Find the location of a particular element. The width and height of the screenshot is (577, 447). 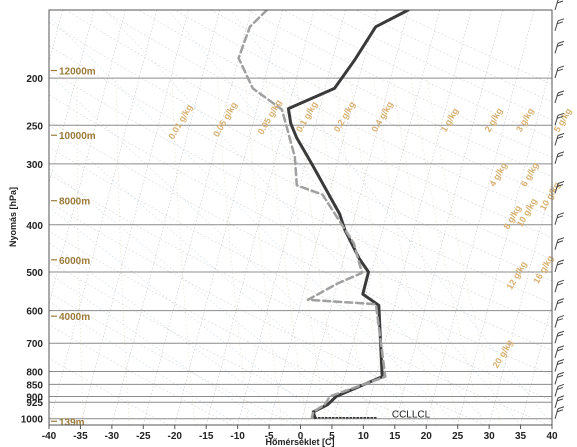

mixing-ratio-label: 3 g/kg is located at coordinates (525, 120).